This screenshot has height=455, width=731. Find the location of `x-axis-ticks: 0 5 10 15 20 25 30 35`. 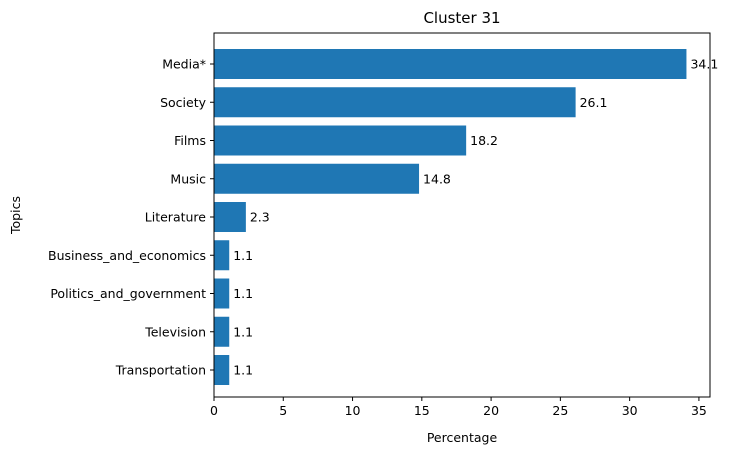

x-axis-ticks: 0 5 10 15 20 25 30 35 is located at coordinates (458, 407).